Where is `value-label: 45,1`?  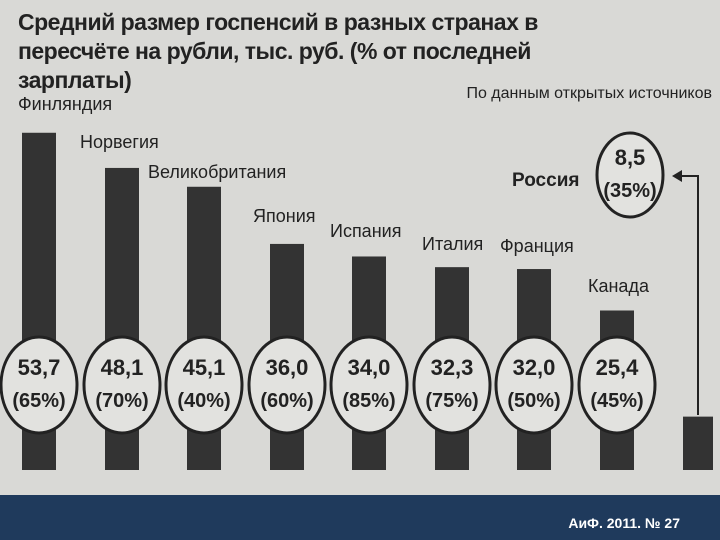 value-label: 45,1 is located at coordinates (204, 367).